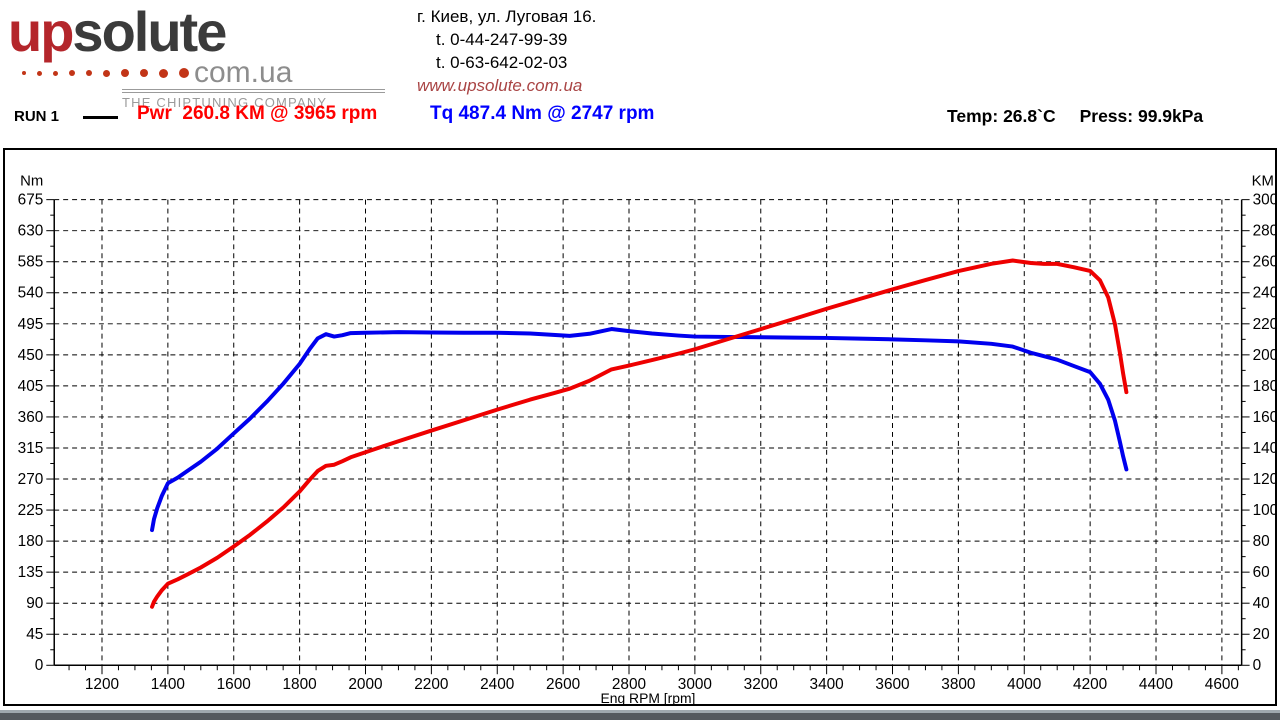 The height and width of the screenshot is (720, 1280). What do you see at coordinates (563, 684) in the screenshot?
I see `svg-text: 2600` at bounding box center [563, 684].